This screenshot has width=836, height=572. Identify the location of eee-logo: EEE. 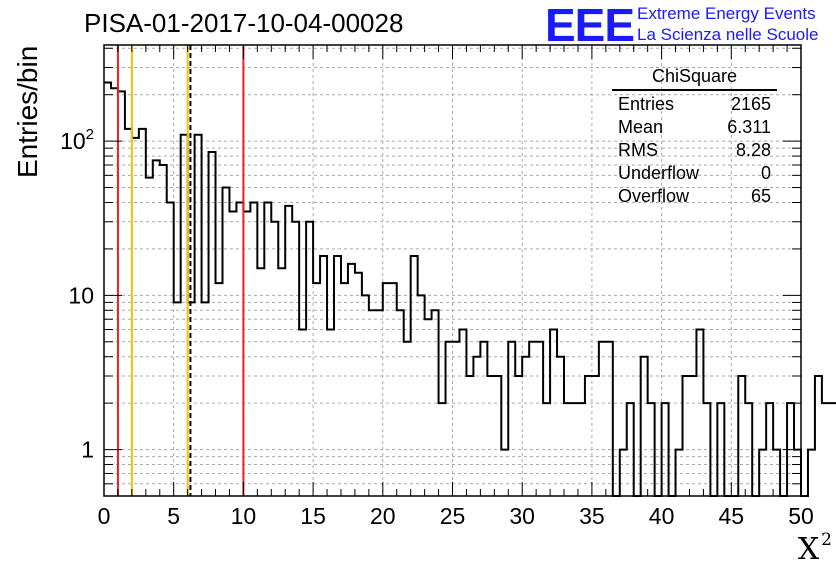
(590, 25).